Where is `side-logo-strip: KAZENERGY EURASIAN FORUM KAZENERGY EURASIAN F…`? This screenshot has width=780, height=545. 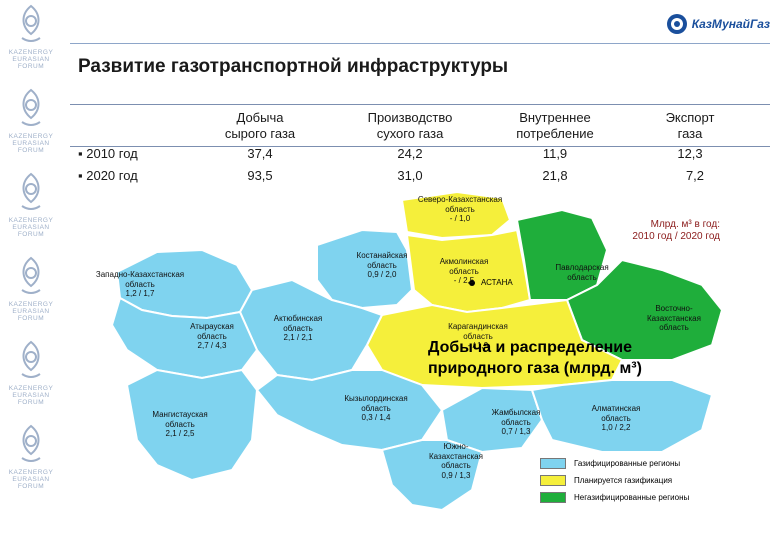
side-logo-strip: KAZENERGY EURASIAN FORUM KAZENERGY EURASIAN F… is located at coordinates (31, 270).